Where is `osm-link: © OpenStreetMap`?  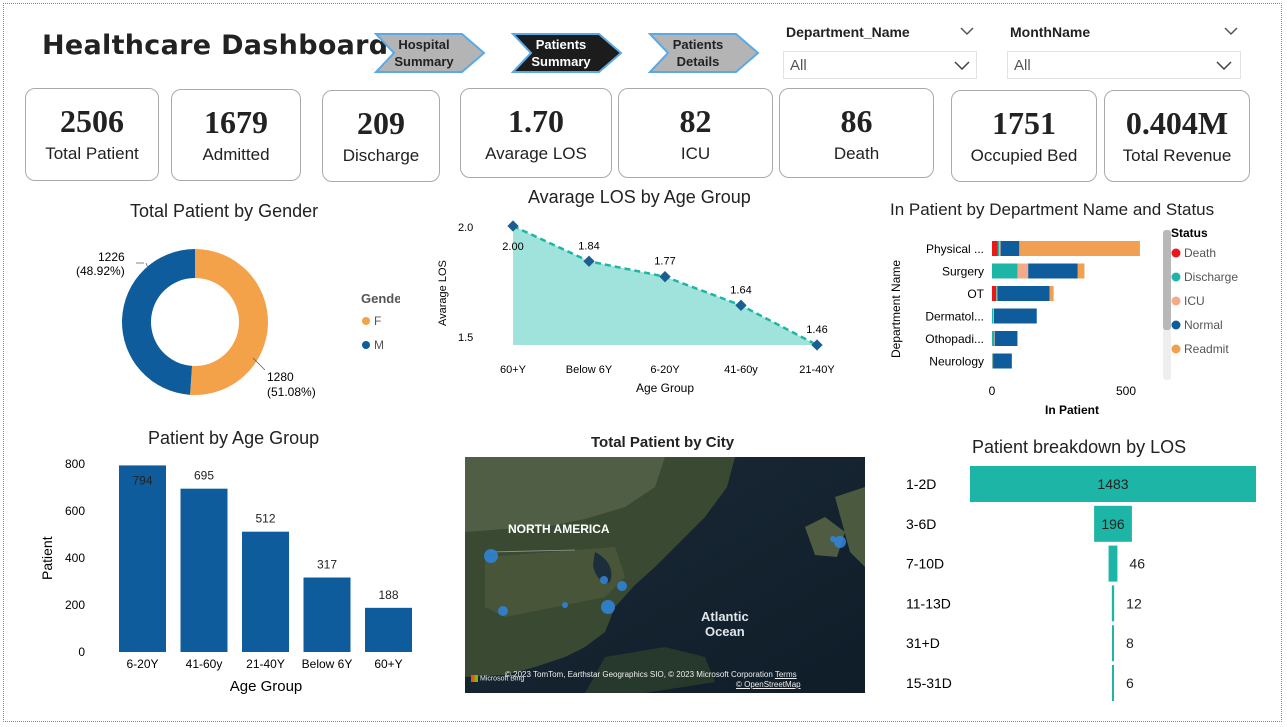
osm-link: © OpenStreetMap is located at coordinates (768, 684).